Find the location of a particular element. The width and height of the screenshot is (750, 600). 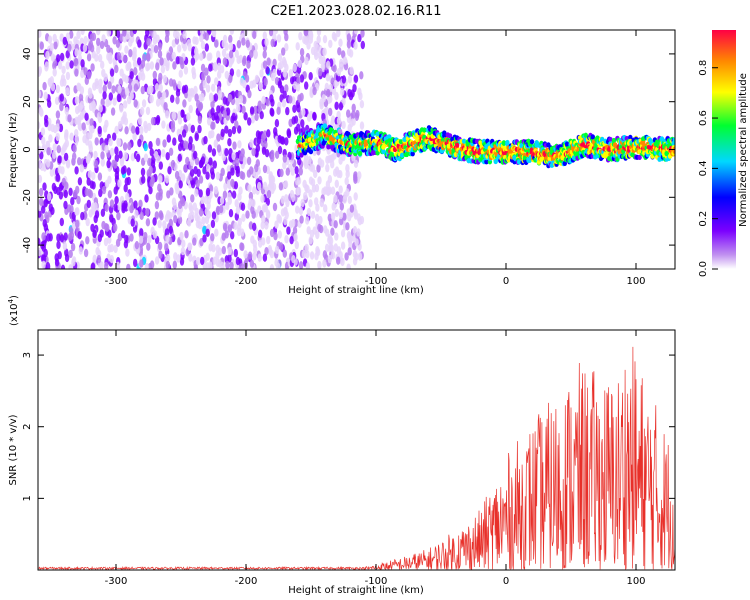

spectrogram-x-tick-label: 100 is located at coordinates (635, 281).